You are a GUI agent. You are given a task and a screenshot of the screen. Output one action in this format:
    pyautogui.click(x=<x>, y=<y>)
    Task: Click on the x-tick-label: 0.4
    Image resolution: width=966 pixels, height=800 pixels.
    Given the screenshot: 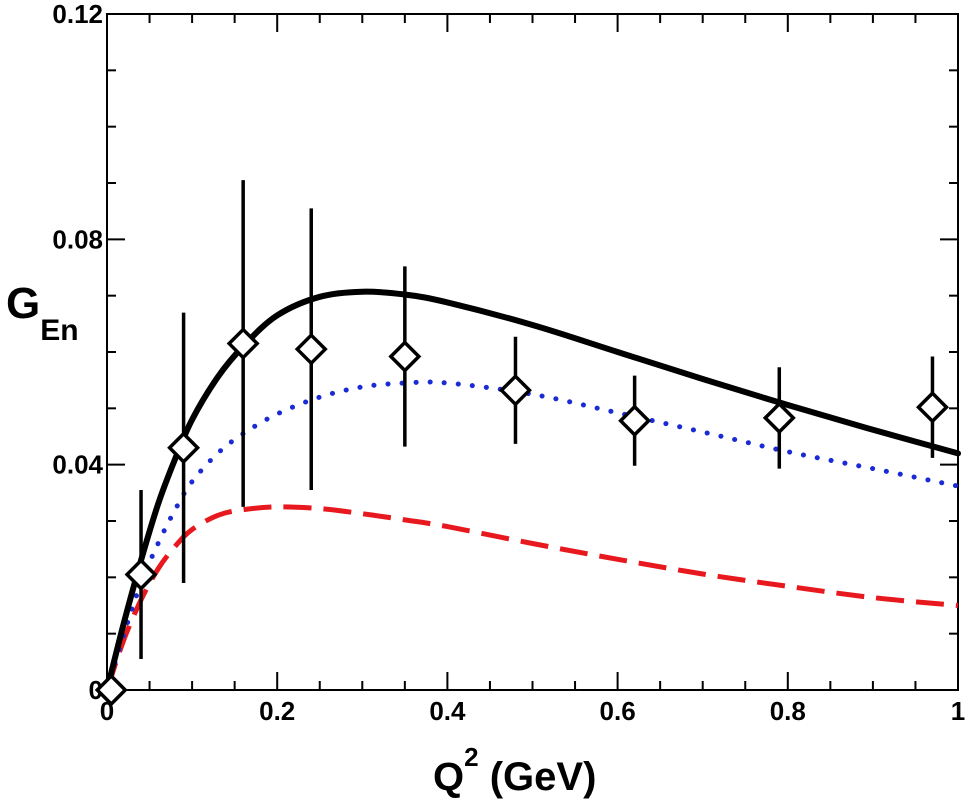 What is the action you would take?
    pyautogui.click(x=447, y=711)
    